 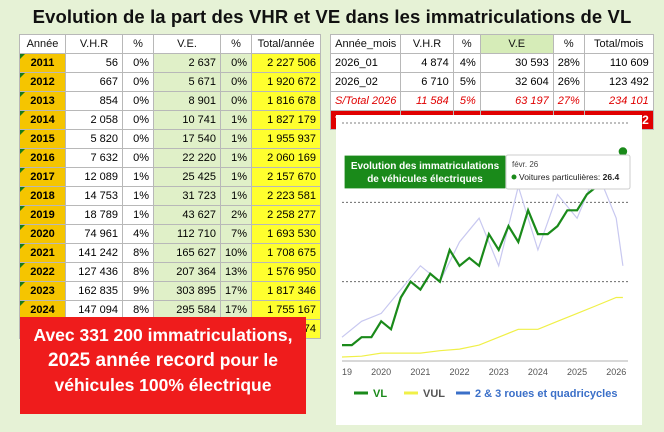 What do you see at coordinates (286, 177) in the screenshot?
I see `cell-total: 2 157 670` at bounding box center [286, 177].